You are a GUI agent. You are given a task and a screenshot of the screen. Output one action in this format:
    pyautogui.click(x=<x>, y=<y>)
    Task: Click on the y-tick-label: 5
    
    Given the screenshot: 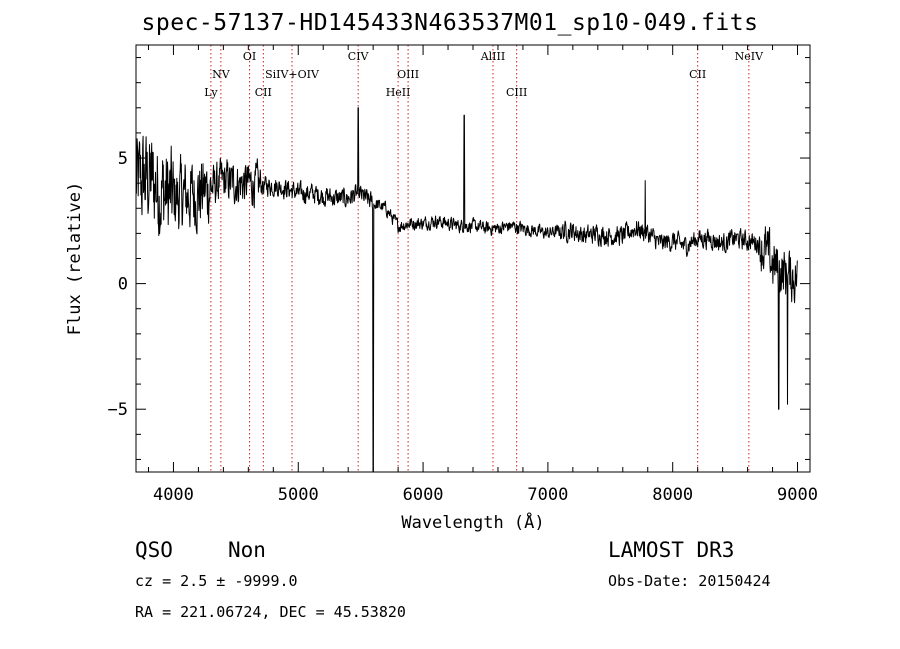 What is the action you would take?
    pyautogui.click(x=123, y=159)
    